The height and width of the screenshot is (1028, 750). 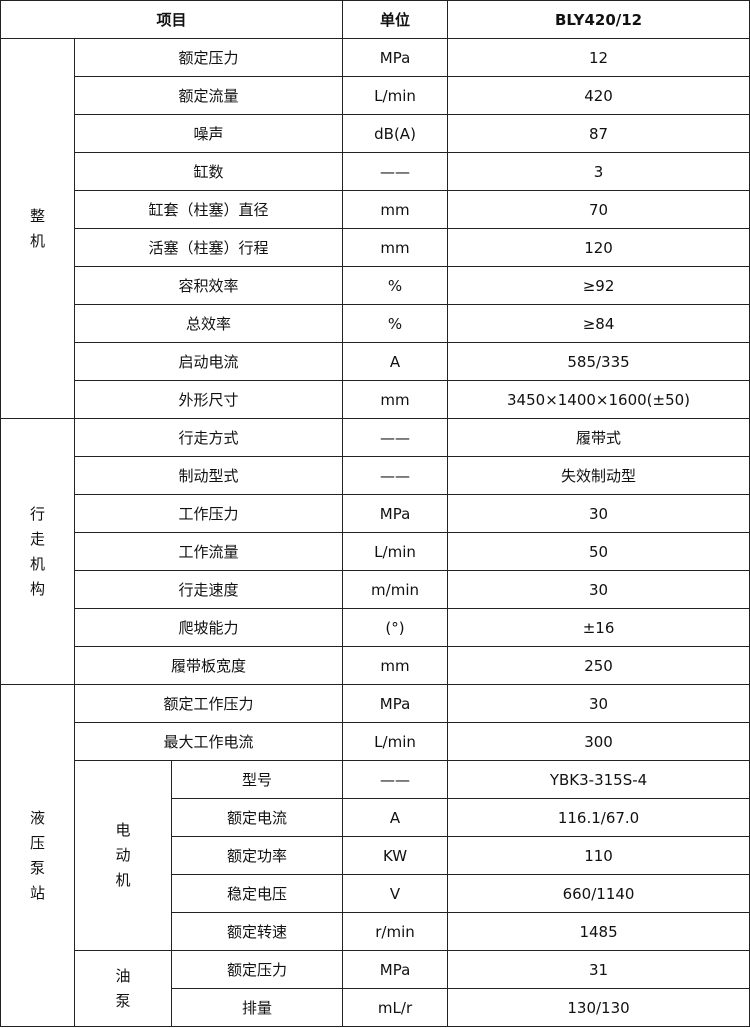 What do you see at coordinates (208, 741) in the screenshot?
I see `item-cell: 最大工作电流` at bounding box center [208, 741].